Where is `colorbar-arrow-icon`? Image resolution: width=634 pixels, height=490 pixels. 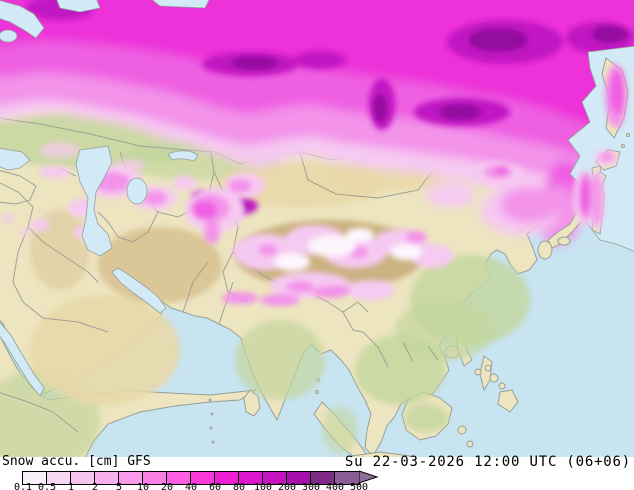
colorbar-arrow-icon is located at coordinates (369, 477).